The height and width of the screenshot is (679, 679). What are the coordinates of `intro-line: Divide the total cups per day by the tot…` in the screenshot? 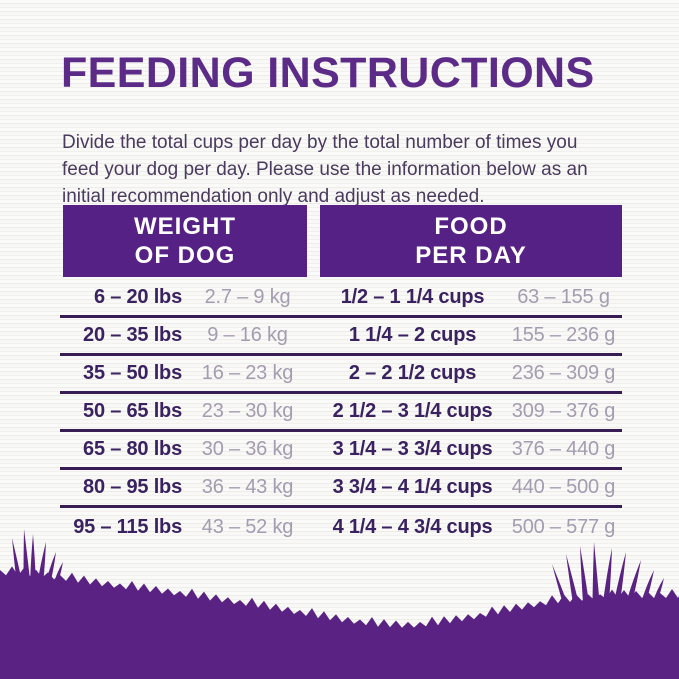 It's located at (320, 142).